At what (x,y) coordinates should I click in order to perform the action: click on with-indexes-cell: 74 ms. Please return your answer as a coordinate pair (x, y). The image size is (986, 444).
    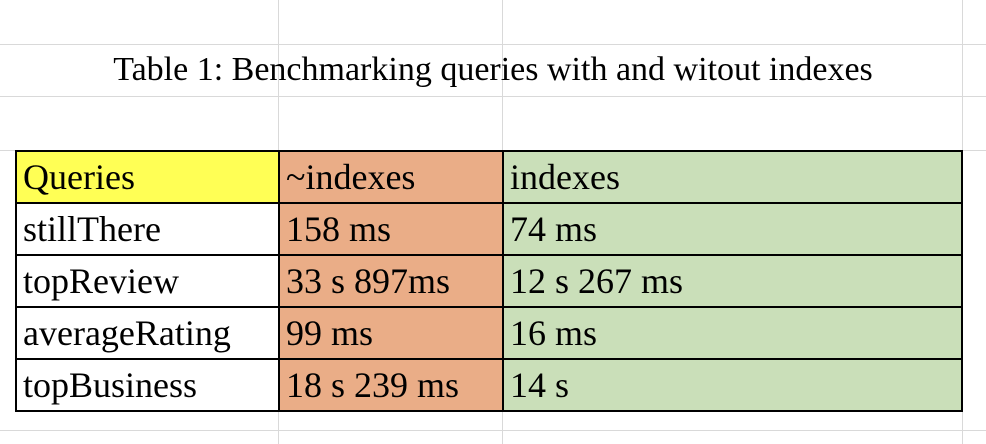
    Looking at the image, I should click on (732, 229).